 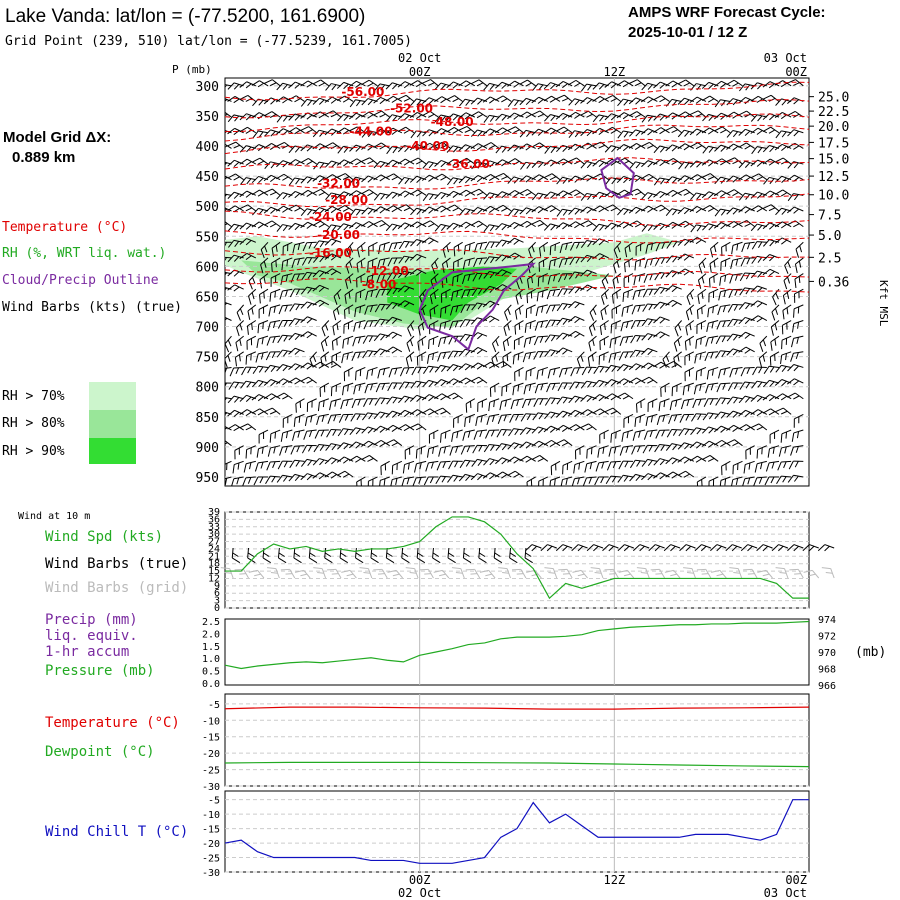 I want to click on wind-speed-legend: Wind Spd (kts), so click(x=104, y=537).